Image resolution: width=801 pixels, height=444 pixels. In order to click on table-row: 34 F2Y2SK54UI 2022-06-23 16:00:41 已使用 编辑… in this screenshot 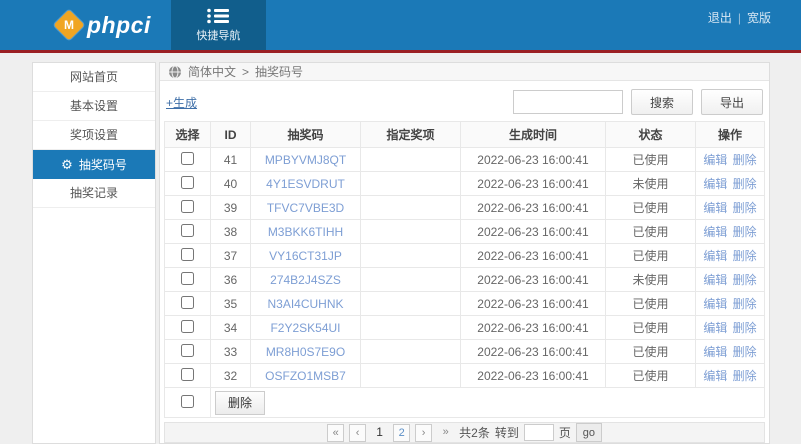, I will do `click(464, 327)`.